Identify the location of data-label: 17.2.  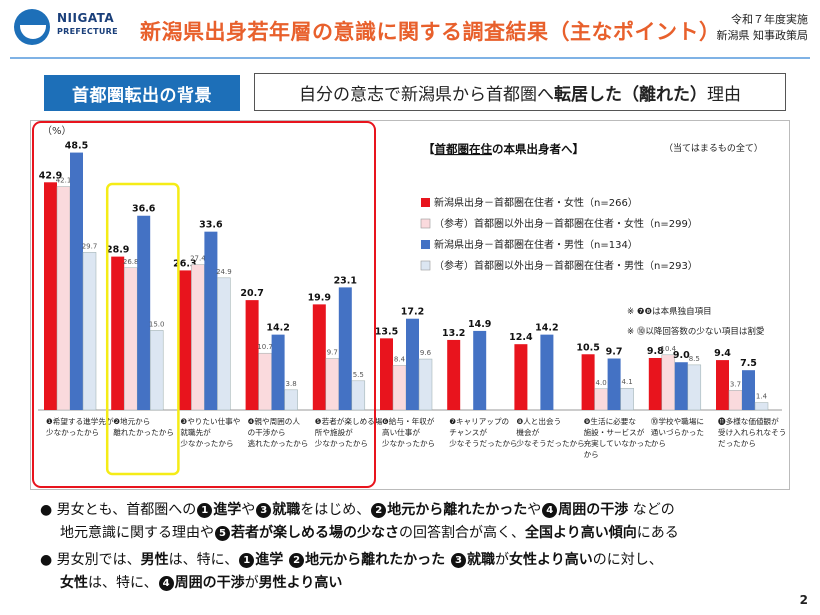
(412, 312).